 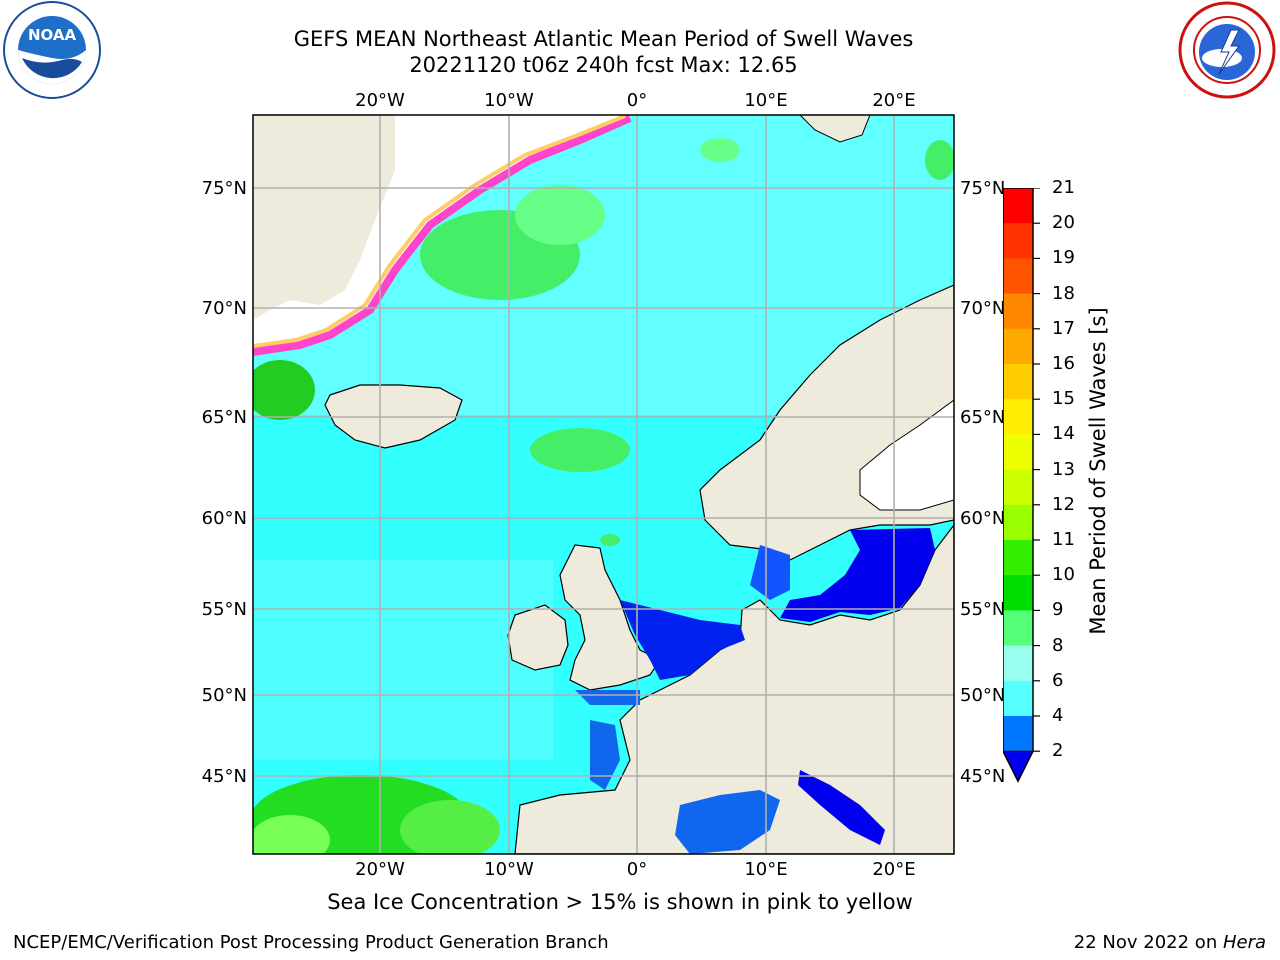 What do you see at coordinates (841, 807) in the screenshot?
I see `sea-adriatic` at bounding box center [841, 807].